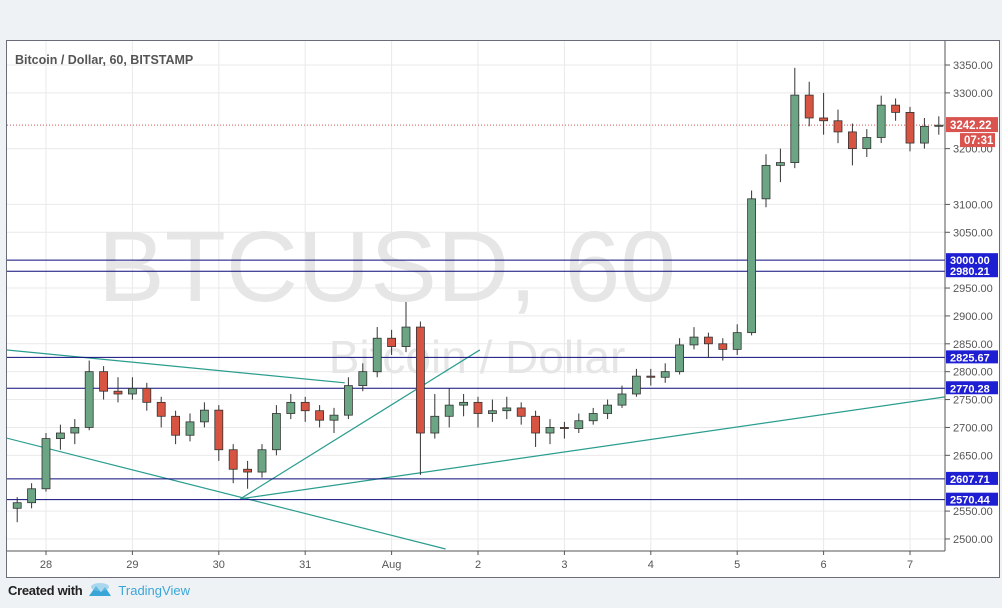 The height and width of the screenshot is (608, 1002). Describe the element at coordinates (737, 565) in the screenshot. I see `time-tick-label: 5` at that location.